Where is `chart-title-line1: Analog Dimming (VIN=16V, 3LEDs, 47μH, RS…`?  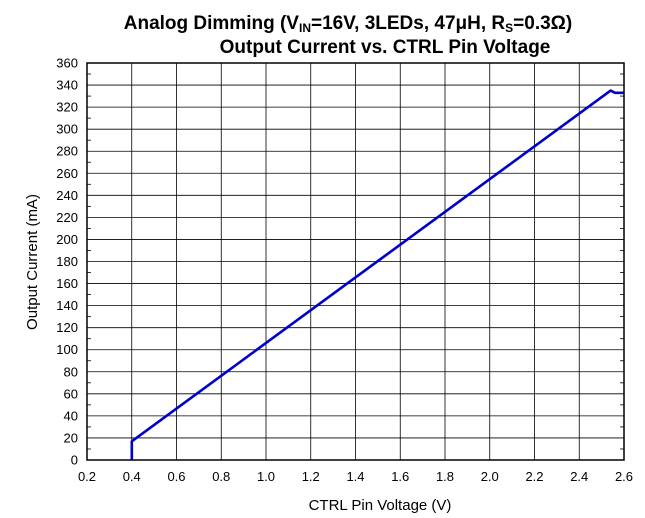
chart-title-line1: Analog Dimming (VIN=16V, 3LEDs, 47μH, RS… is located at coordinates (348, 24).